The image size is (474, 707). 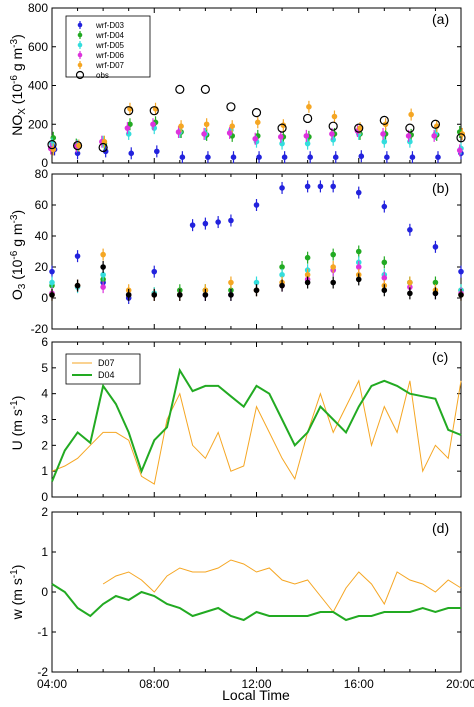 I want to click on panel-d-label: (d), so click(x=440, y=528).